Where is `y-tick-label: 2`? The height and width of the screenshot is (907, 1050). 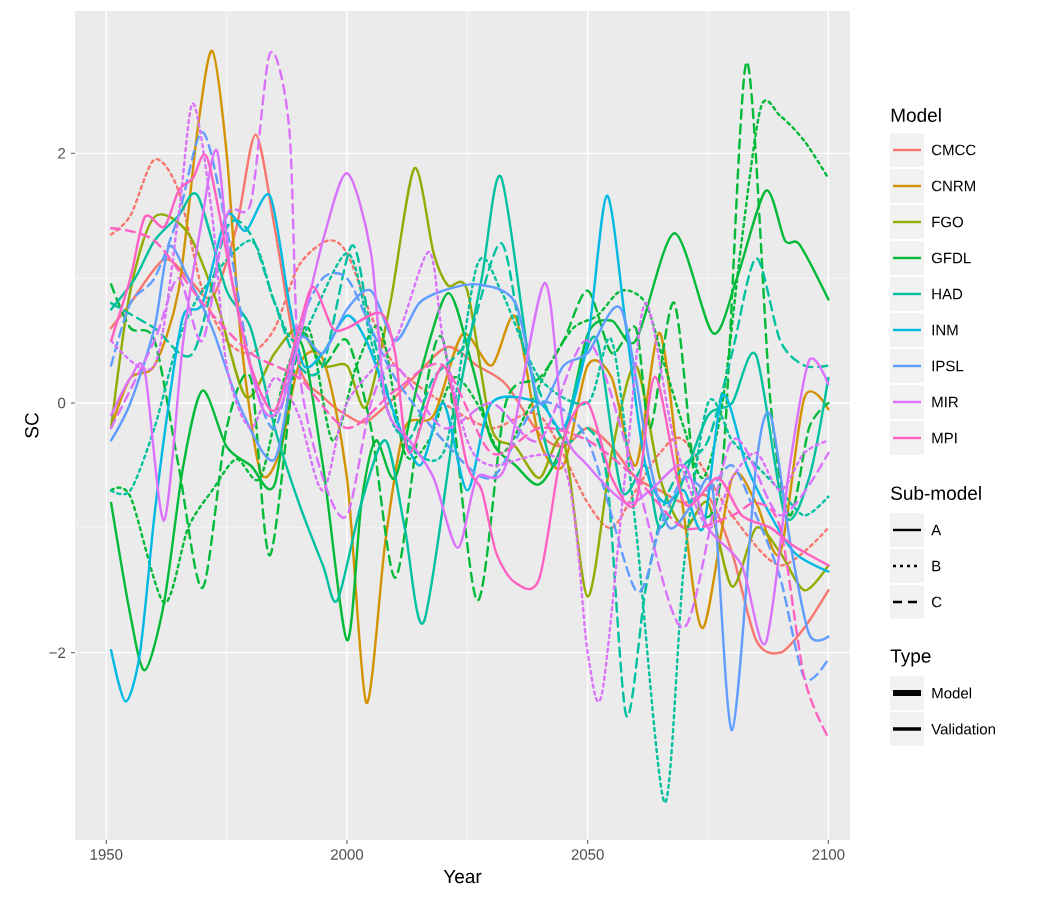
y-tick-label: 2 is located at coordinates (62, 153).